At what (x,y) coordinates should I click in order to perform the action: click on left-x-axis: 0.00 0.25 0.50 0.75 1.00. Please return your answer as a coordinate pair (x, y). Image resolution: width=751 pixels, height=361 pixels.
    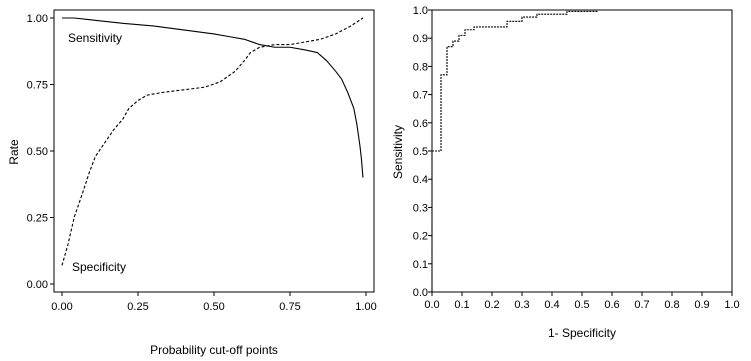
    Looking at the image, I should click on (214, 302).